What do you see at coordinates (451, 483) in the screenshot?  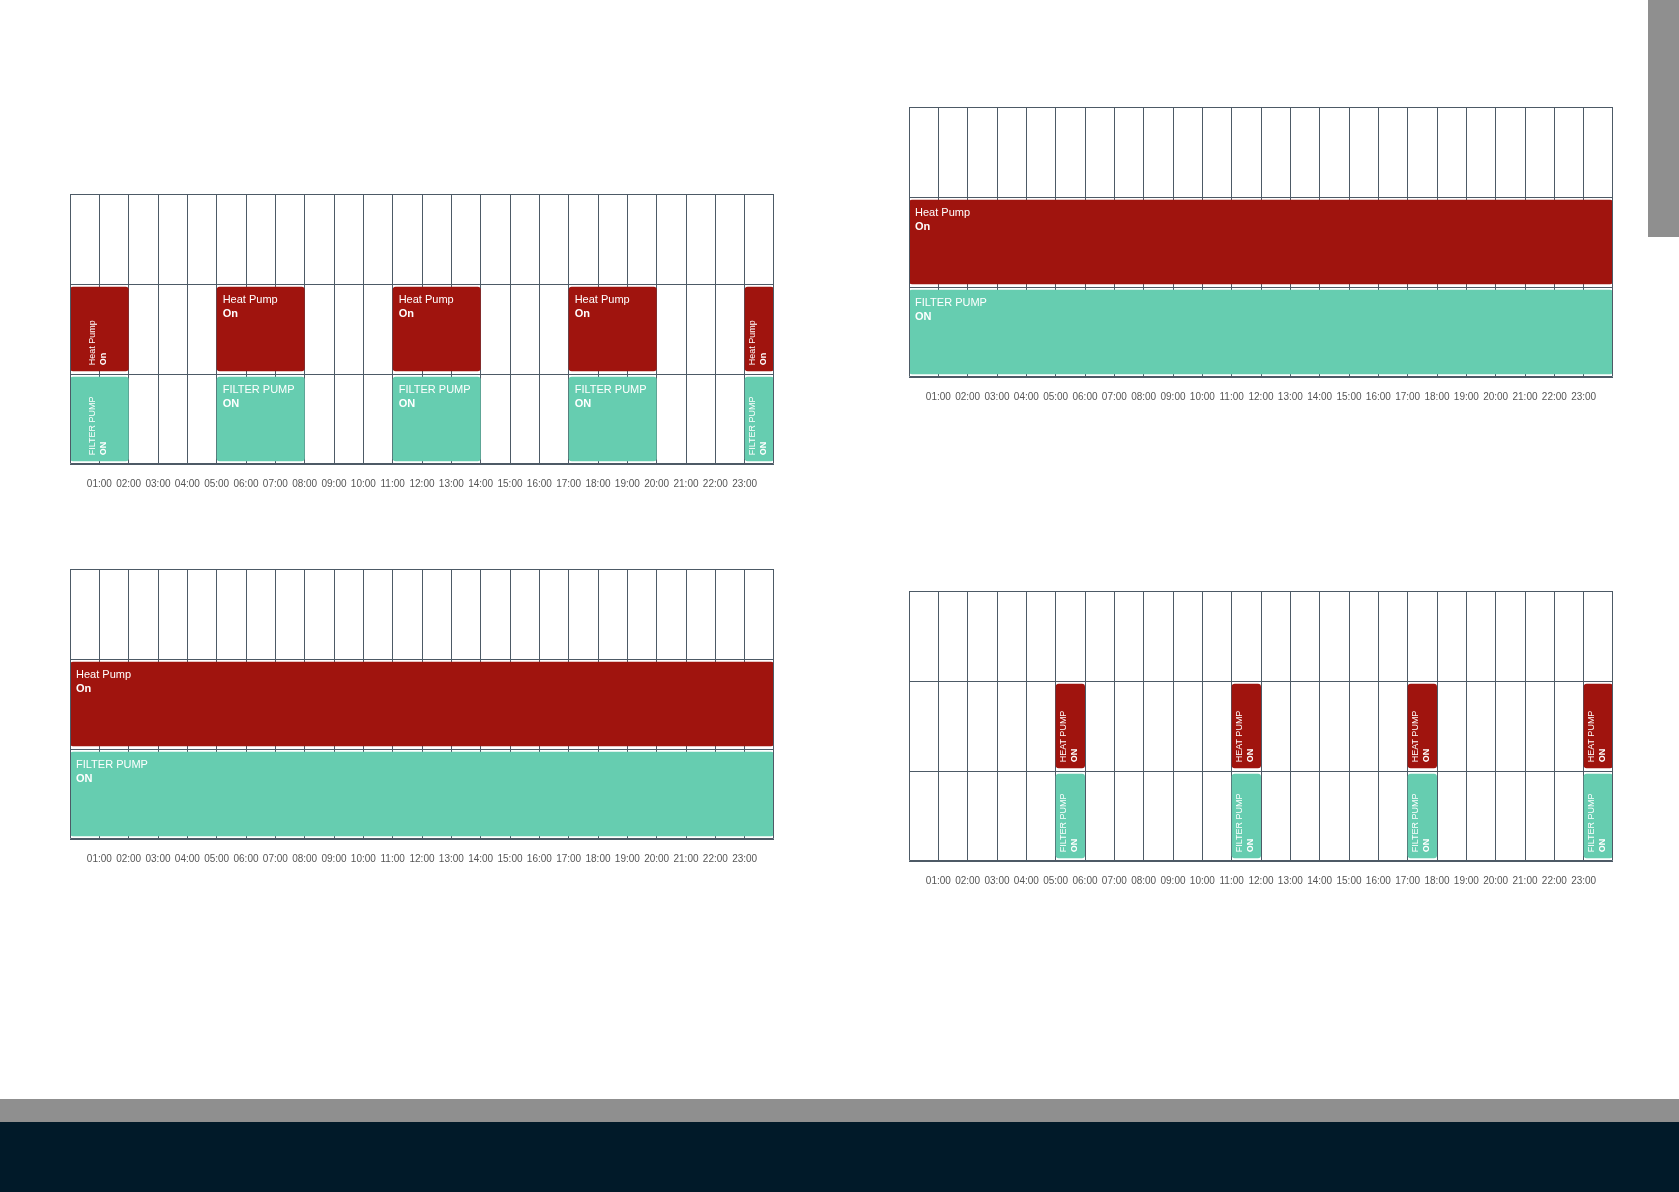 I see `x-tick-label: 13:00` at bounding box center [451, 483].